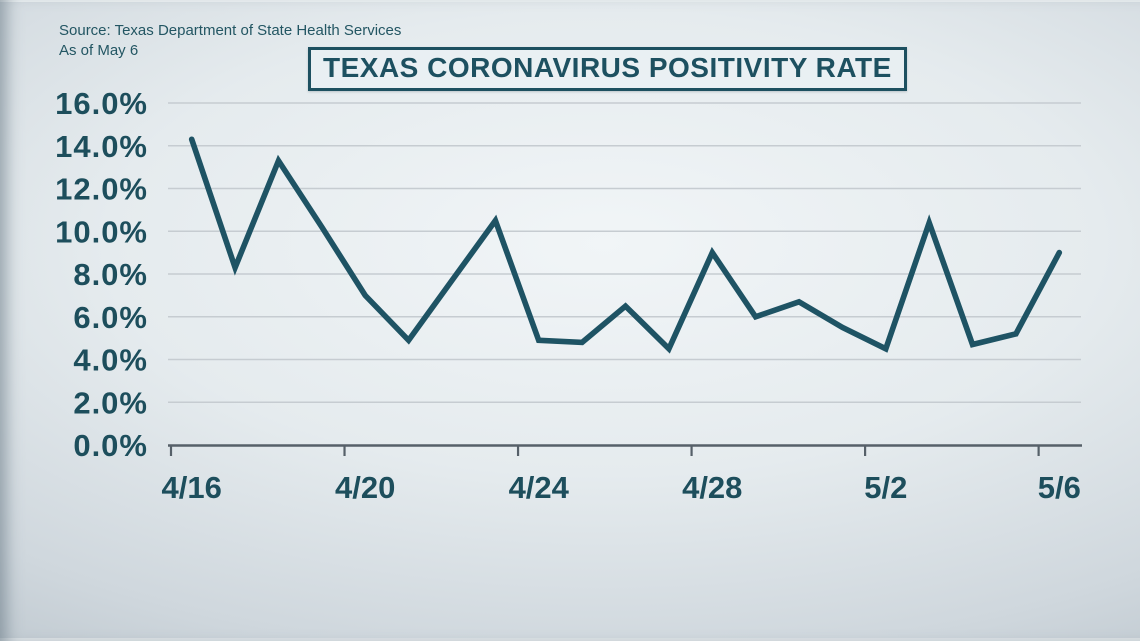 Image resolution: width=1140 pixels, height=641 pixels. I want to click on y-axis-tick-label: 2.0%, so click(110, 402).